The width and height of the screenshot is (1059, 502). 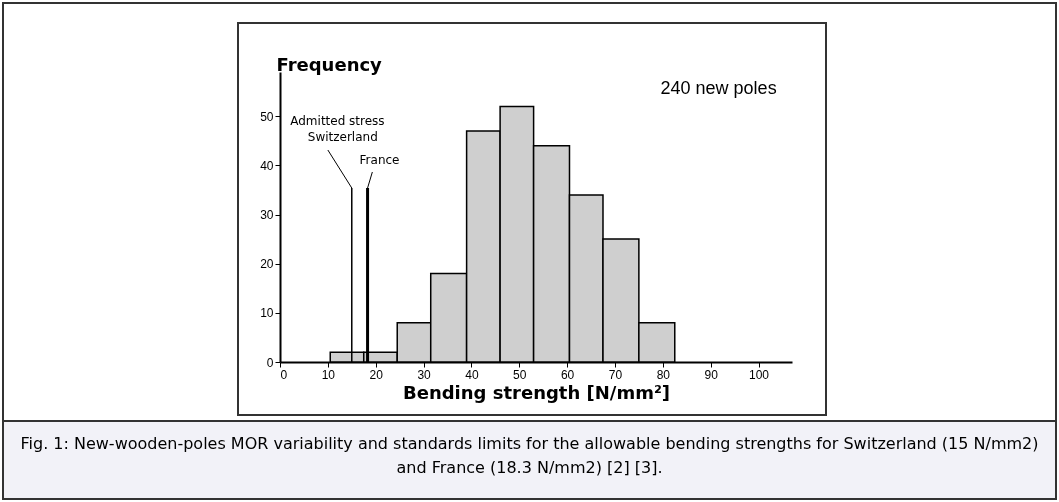 I want to click on x-tick-label: 80, so click(x=663, y=374).